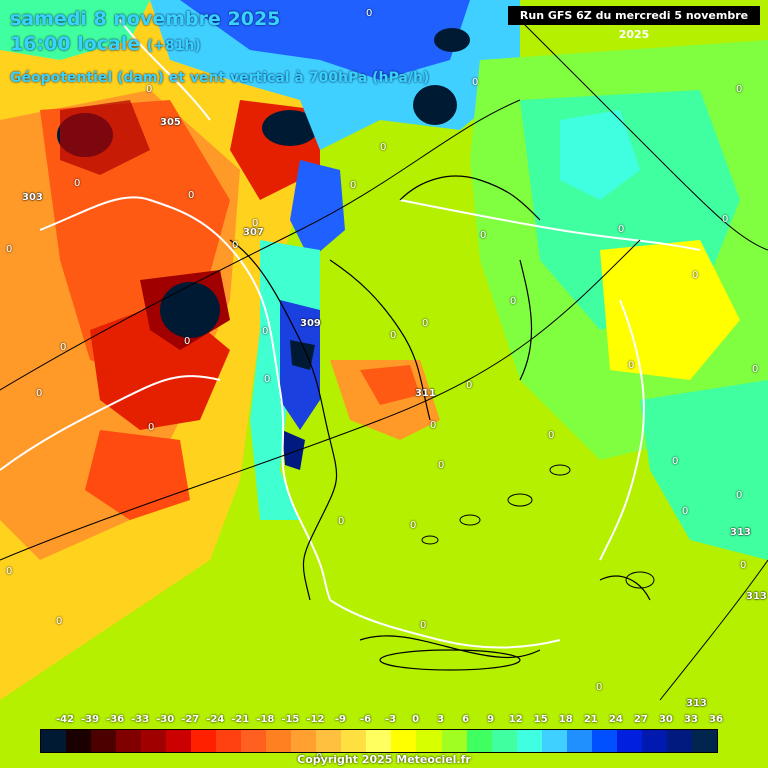 This screenshot has width=768, height=768. What do you see at coordinates (390, 719) in the screenshot?
I see `scale-tick-label: -3` at bounding box center [390, 719].